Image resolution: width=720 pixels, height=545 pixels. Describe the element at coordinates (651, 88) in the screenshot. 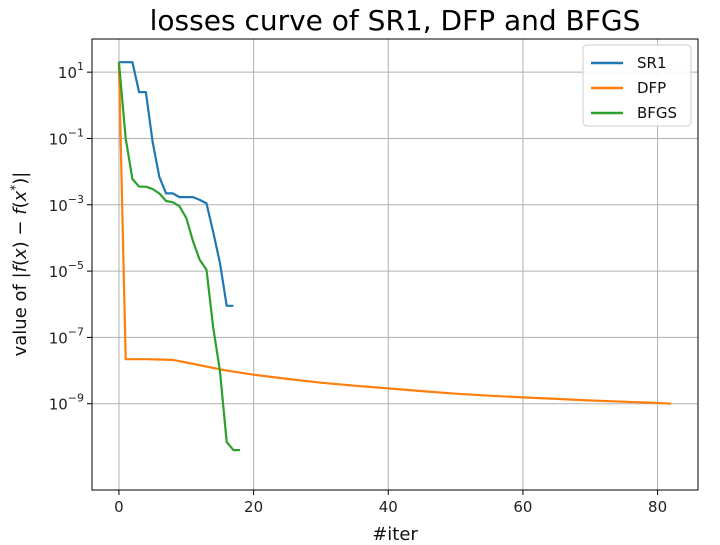

I see `legend-label-dfp: DFP` at that location.